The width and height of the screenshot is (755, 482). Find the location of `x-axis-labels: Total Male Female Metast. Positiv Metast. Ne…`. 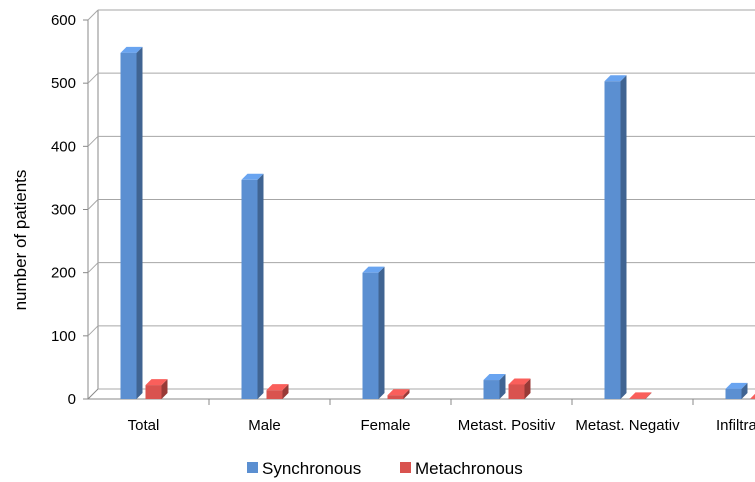

x-axis-labels: Total Male Female Metast. Positiv Metast. Ne… is located at coordinates (441, 425).